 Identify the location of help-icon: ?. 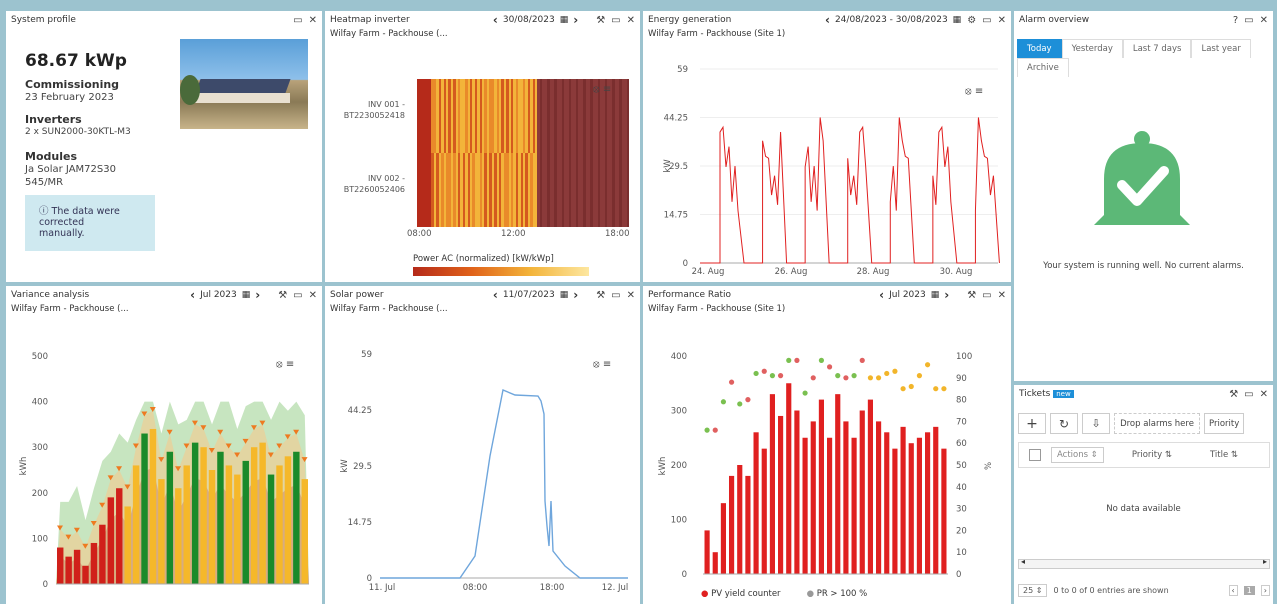
(1235, 20).